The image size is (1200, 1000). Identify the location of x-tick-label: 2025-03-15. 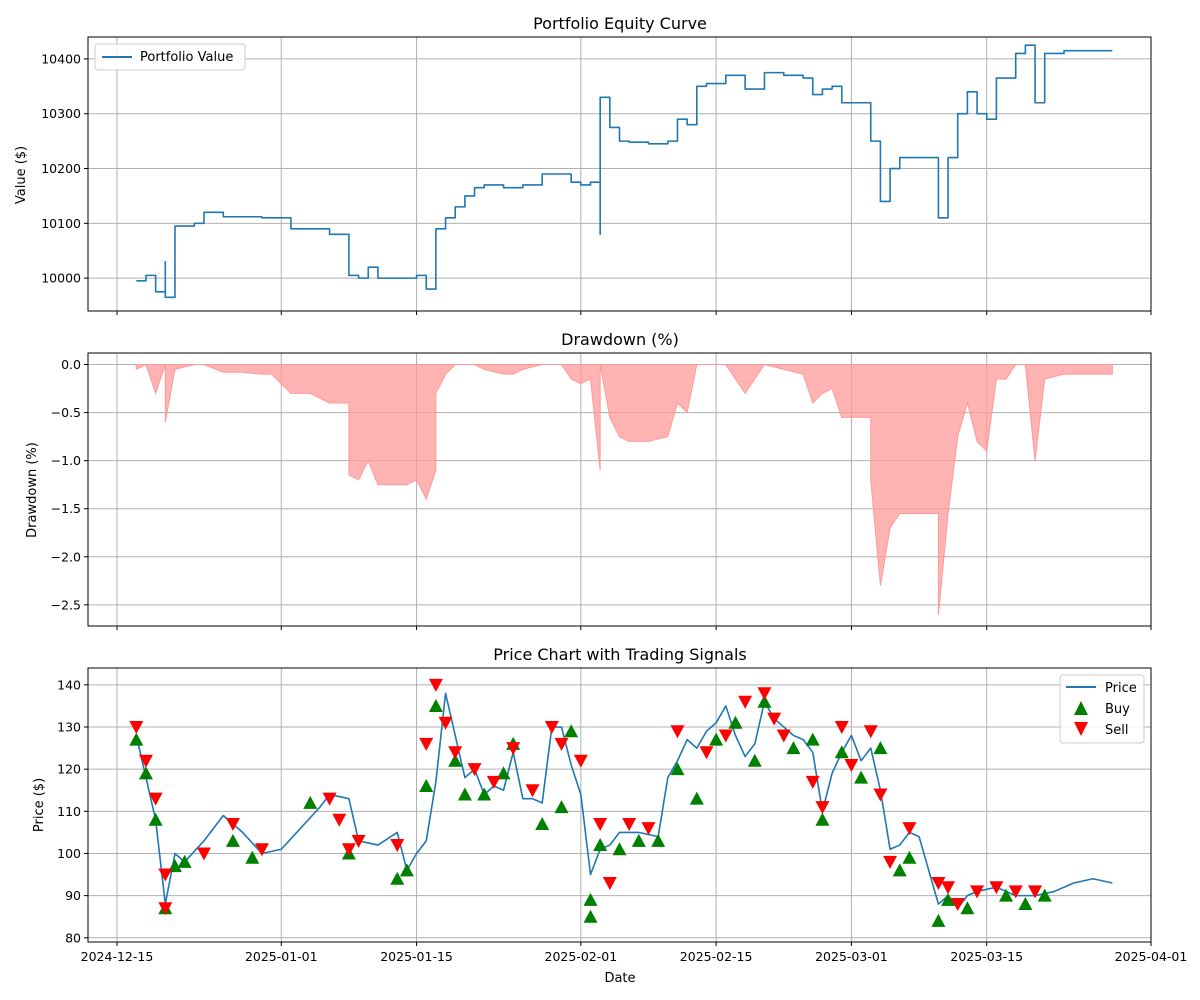
(986, 956).